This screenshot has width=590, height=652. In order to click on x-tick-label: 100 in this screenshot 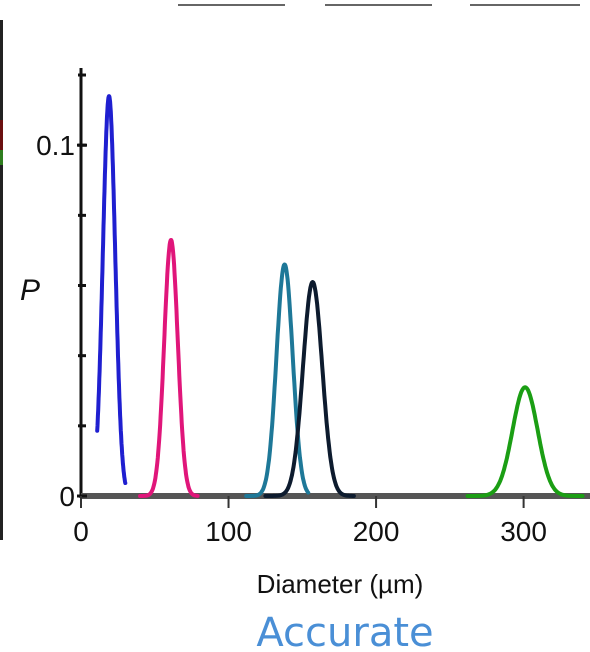, I will do `click(228, 531)`.